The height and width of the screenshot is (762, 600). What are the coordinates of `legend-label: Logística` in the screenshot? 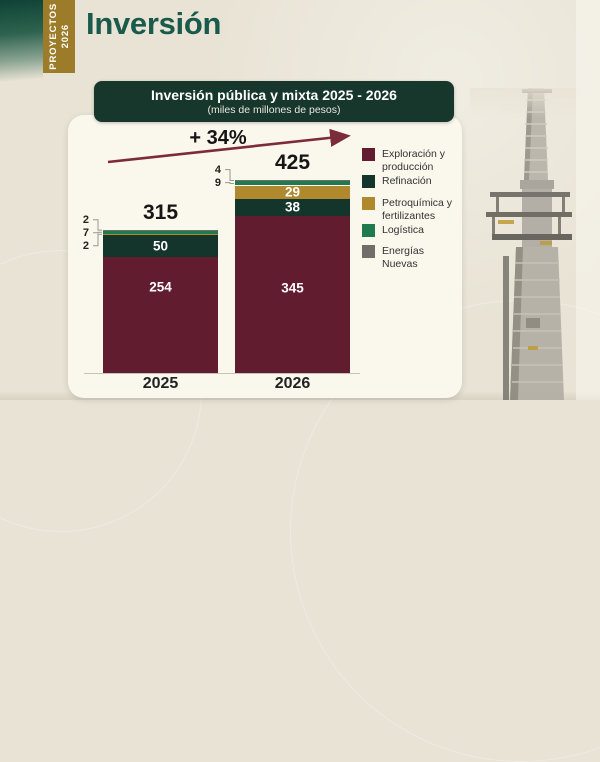 It's located at (403, 230).